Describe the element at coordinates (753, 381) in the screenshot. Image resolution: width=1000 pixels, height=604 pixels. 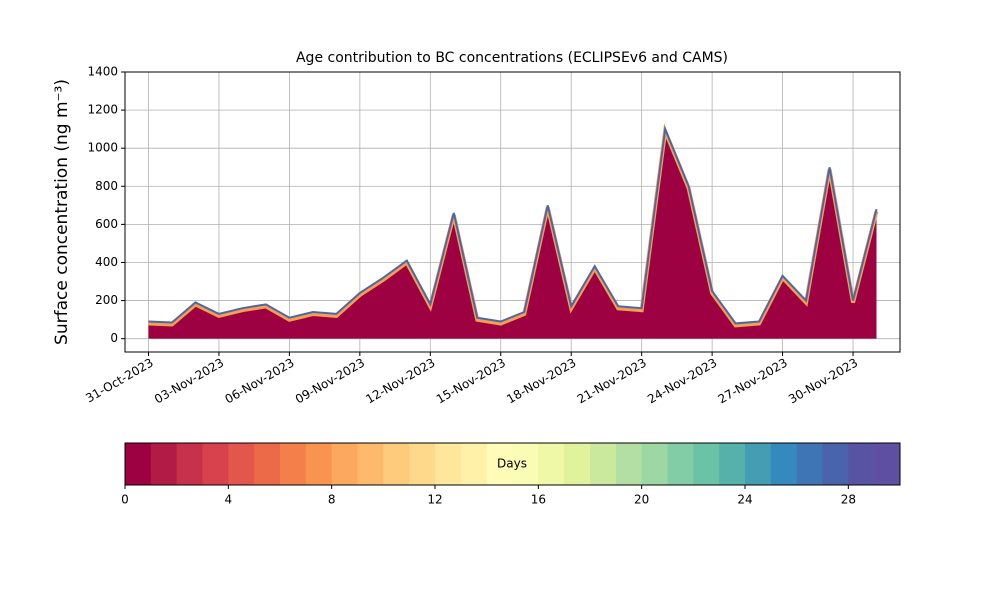
I see `x-tick-label: 27-Nov-2023` at that location.